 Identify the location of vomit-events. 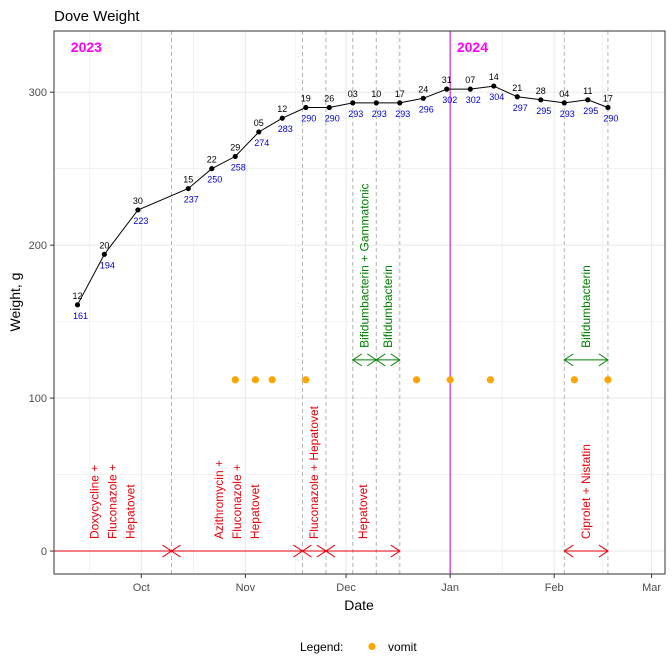
(421, 380).